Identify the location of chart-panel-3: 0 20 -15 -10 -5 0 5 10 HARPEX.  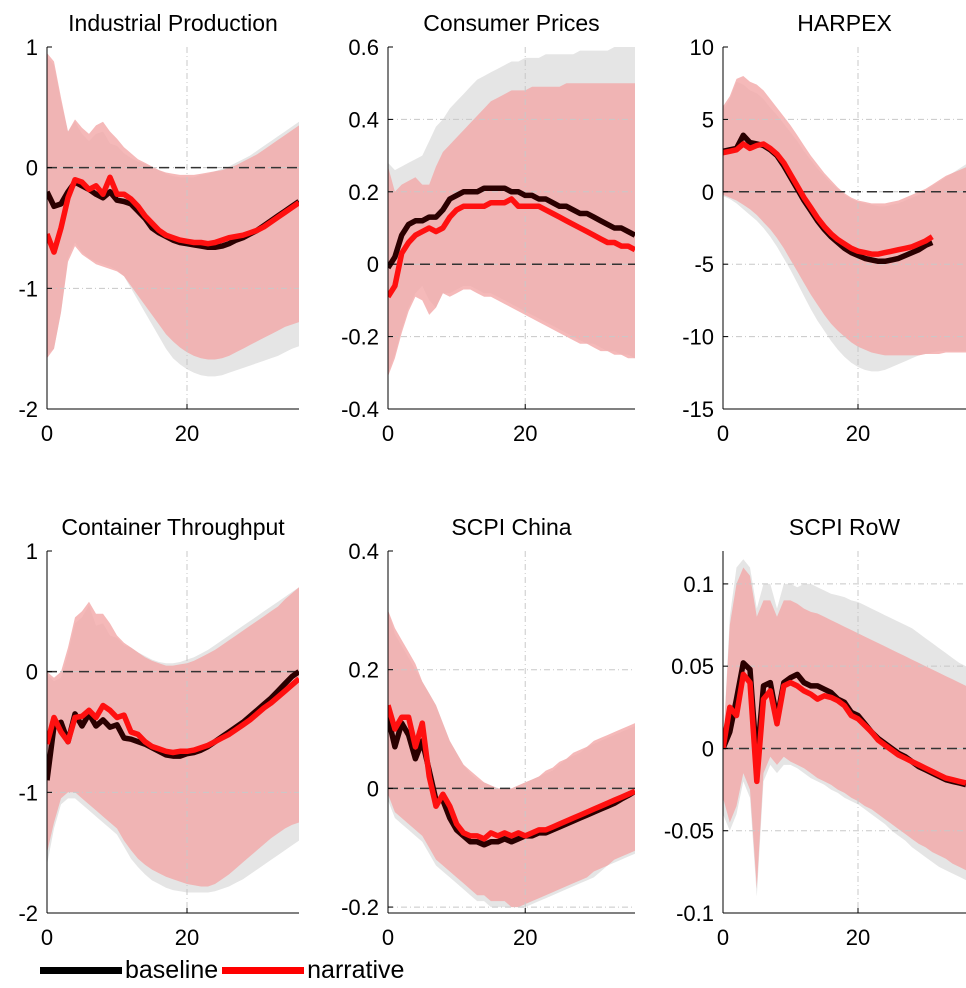
(824, 228).